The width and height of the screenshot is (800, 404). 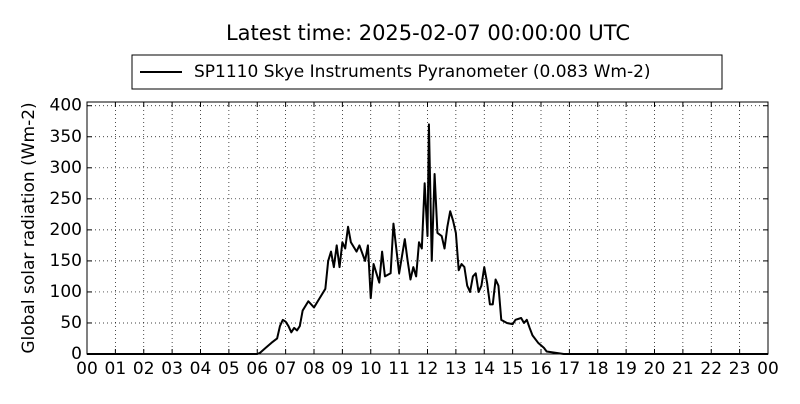 I want to click on y-tick-label: 150, so click(x=66, y=261).